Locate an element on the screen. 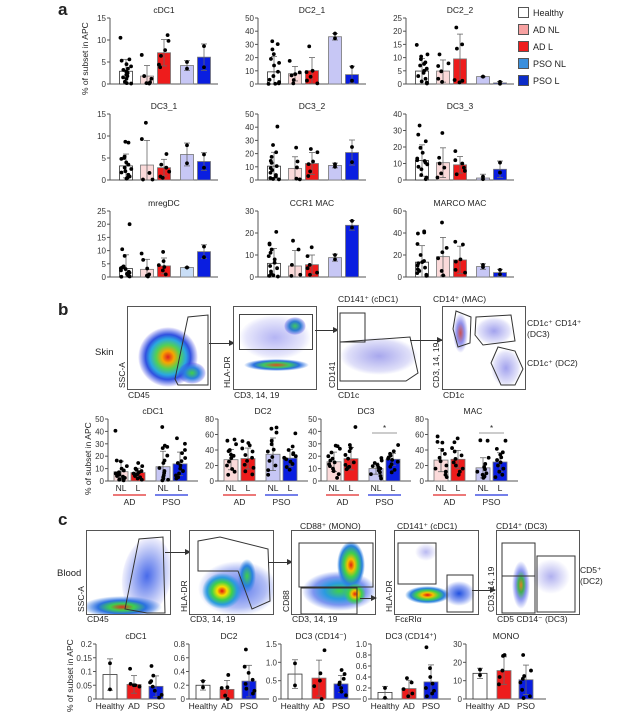  y-tick-label: 15 is located at coordinates (101, 18).